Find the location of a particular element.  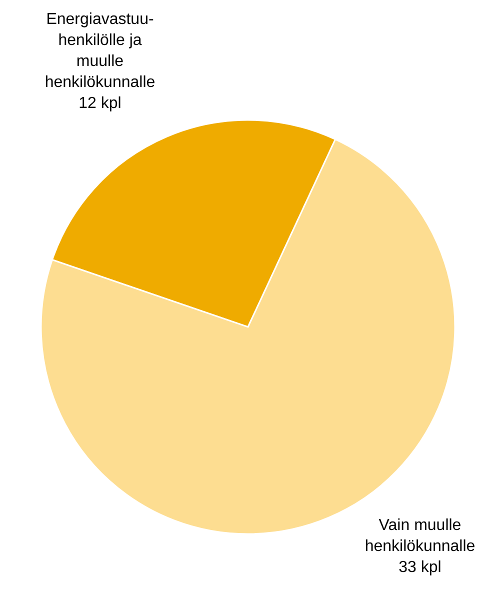

slice-label: Energiavastuu-henkilölle ja muulle henkilökunnalle is located at coordinates (100, 51).